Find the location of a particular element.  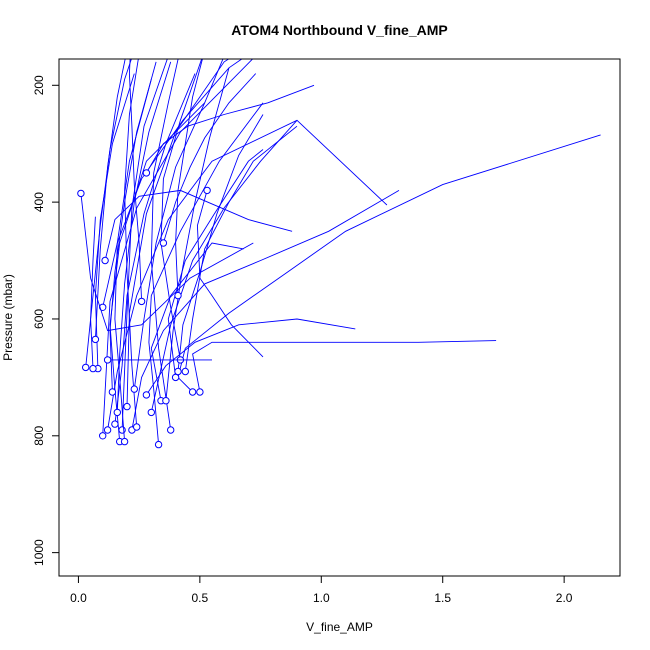

y-tick-label: 600 is located at coordinates (39, 319).